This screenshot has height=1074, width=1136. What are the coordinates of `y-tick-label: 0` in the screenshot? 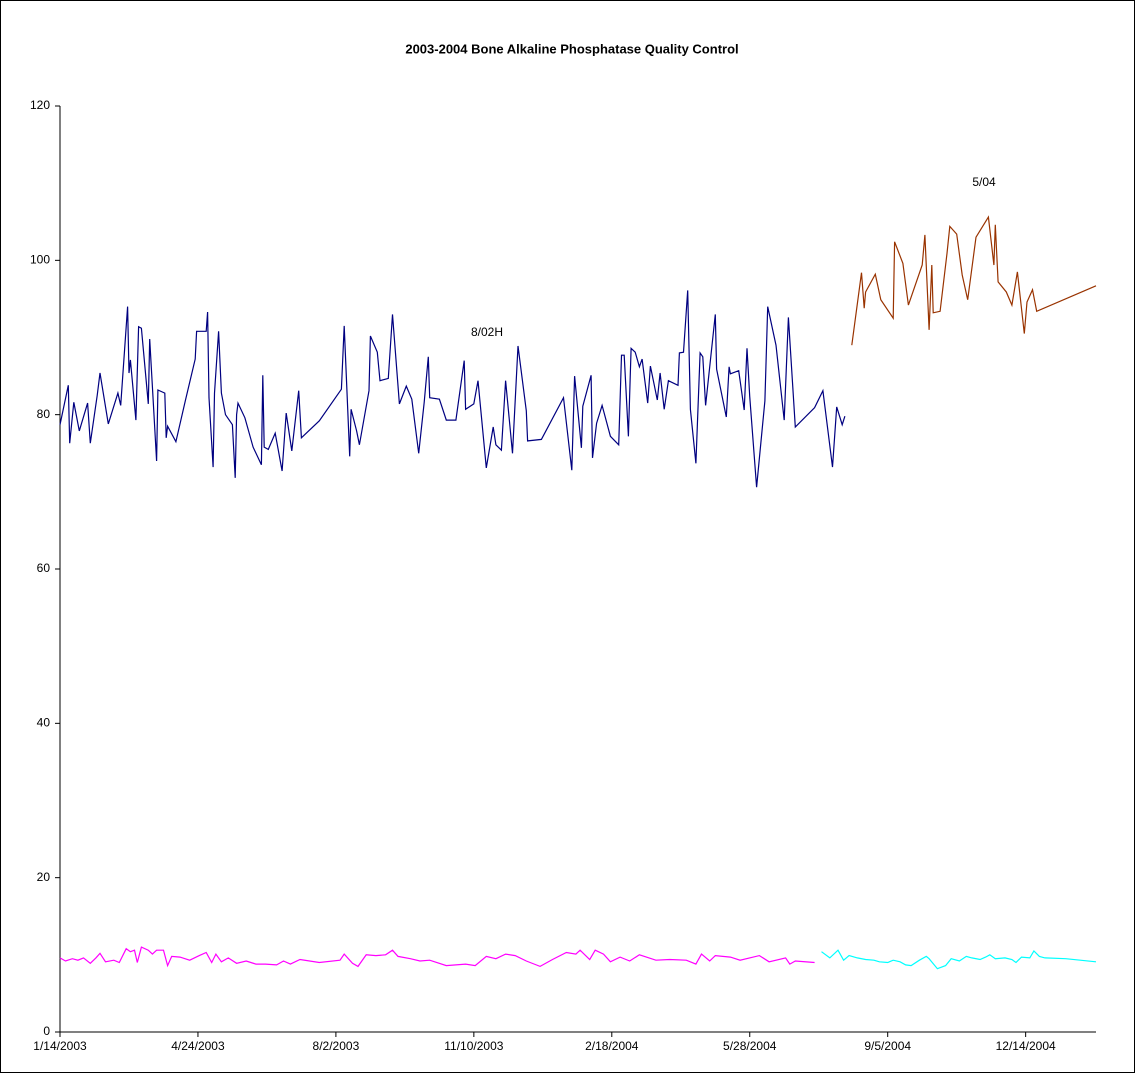 It's located at (46, 1031).